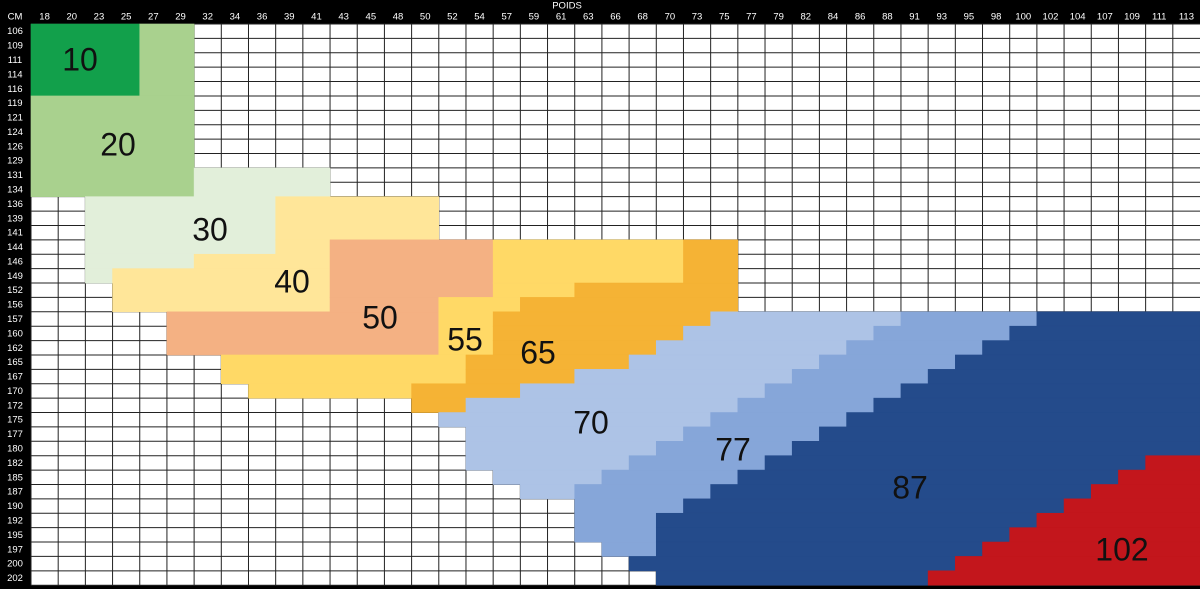  I want to click on x-tick-label: 27, so click(153, 17).